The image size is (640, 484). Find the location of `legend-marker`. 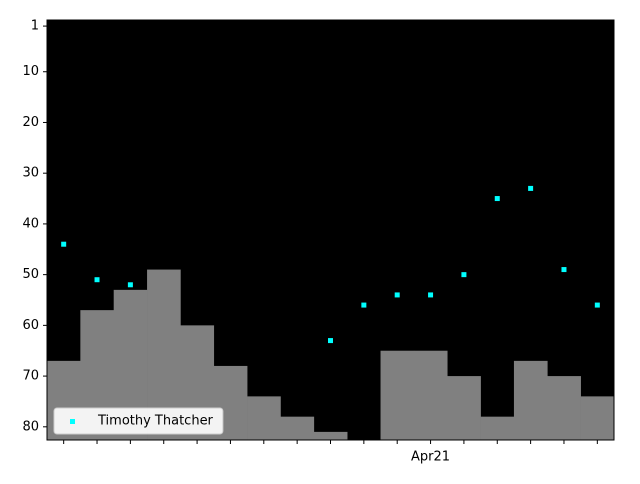

legend-marker is located at coordinates (72, 421).